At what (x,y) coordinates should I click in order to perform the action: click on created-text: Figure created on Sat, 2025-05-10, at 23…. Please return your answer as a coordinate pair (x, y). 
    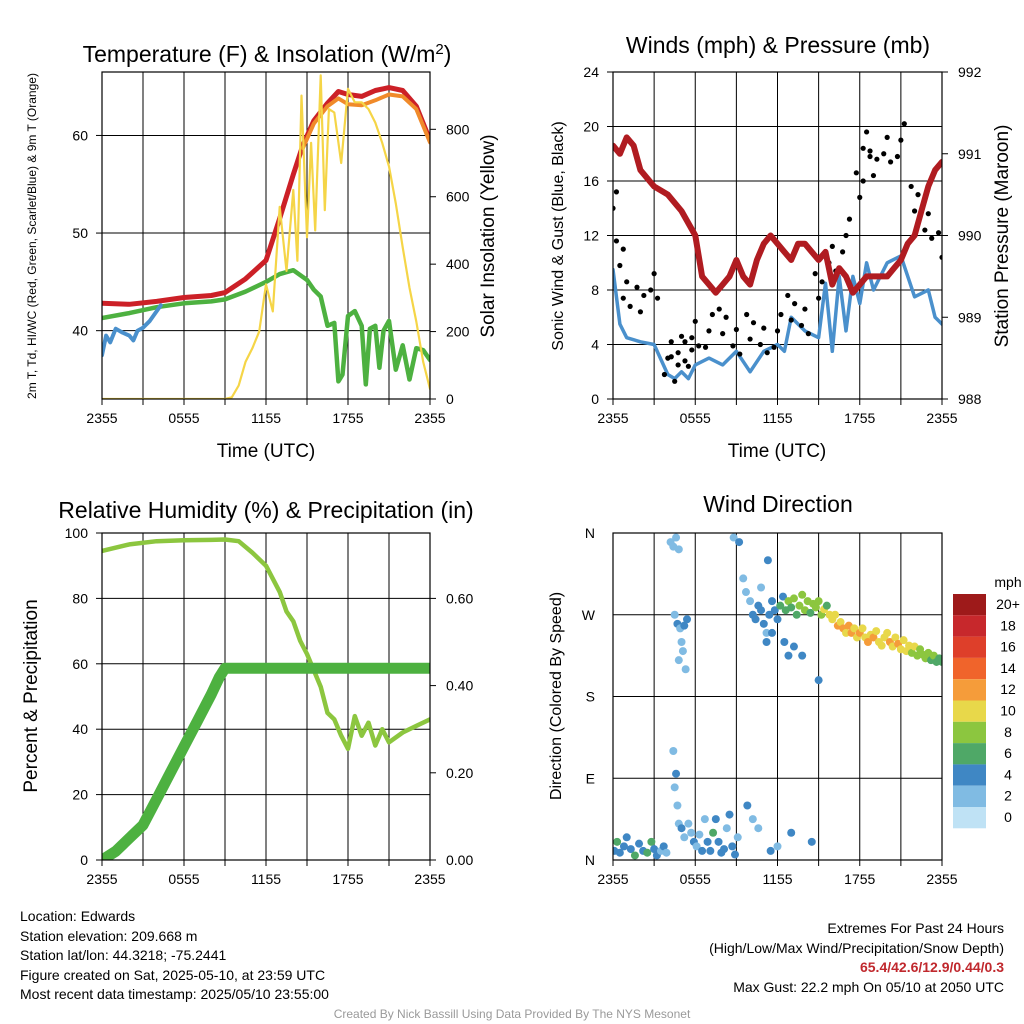
    Looking at the image, I should click on (173, 974).